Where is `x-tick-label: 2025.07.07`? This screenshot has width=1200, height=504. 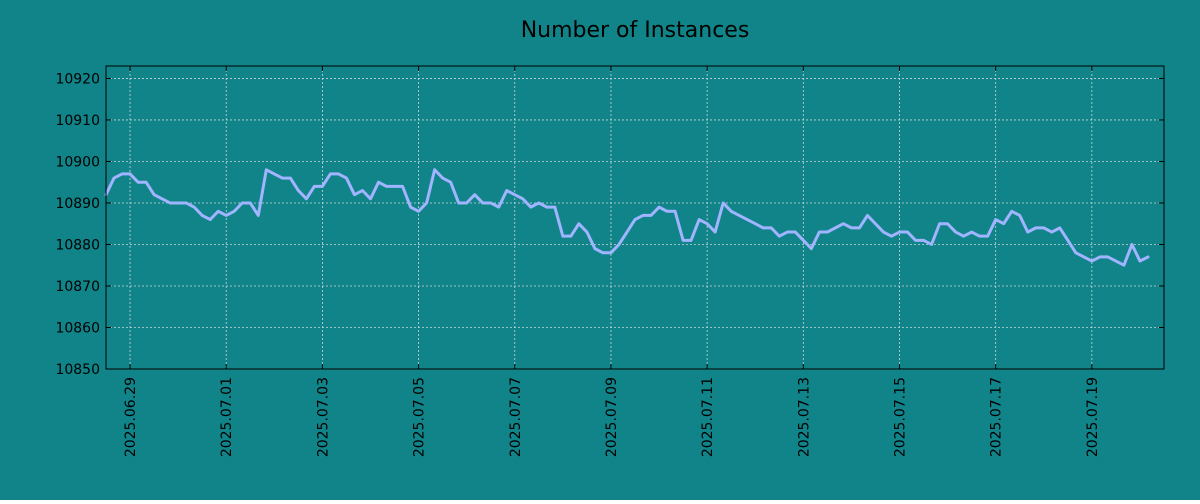
x-tick-label: 2025.07.07 is located at coordinates (516, 417).